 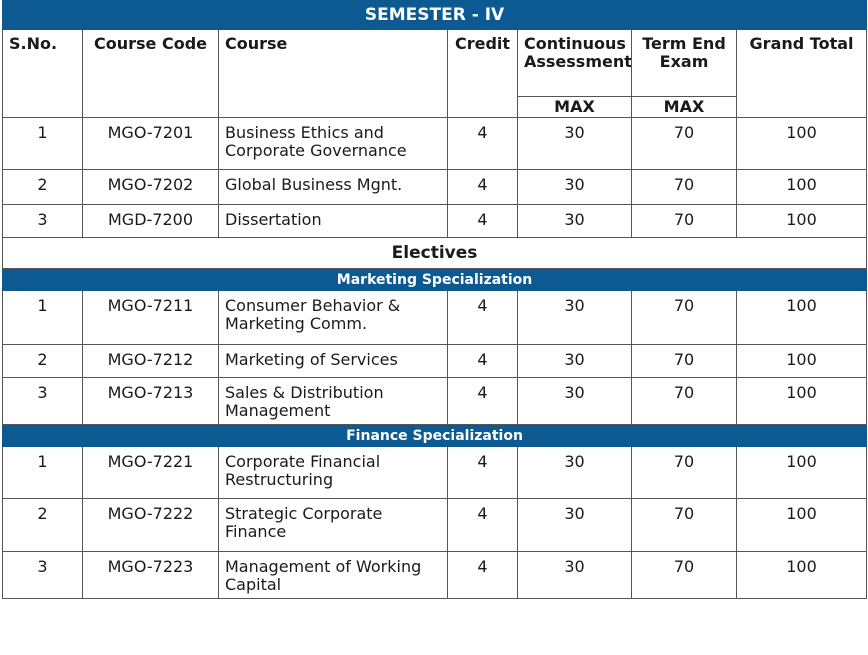 I want to click on header-course: Course, so click(x=333, y=73).